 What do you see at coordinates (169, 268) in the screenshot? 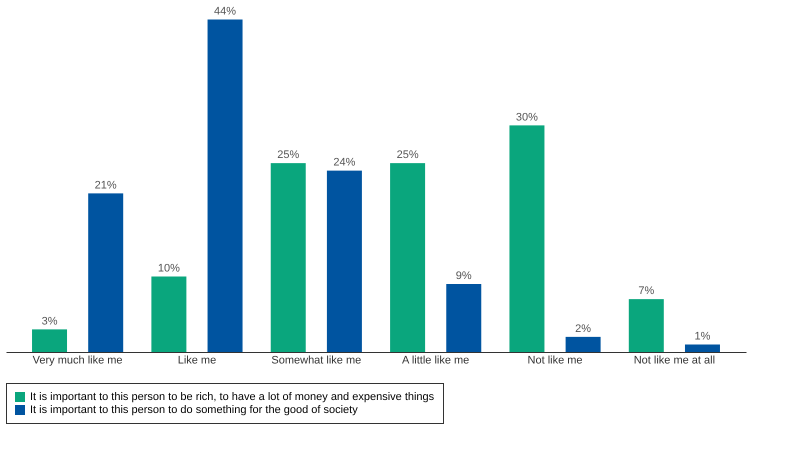
I see `data-label: 10%` at bounding box center [169, 268].